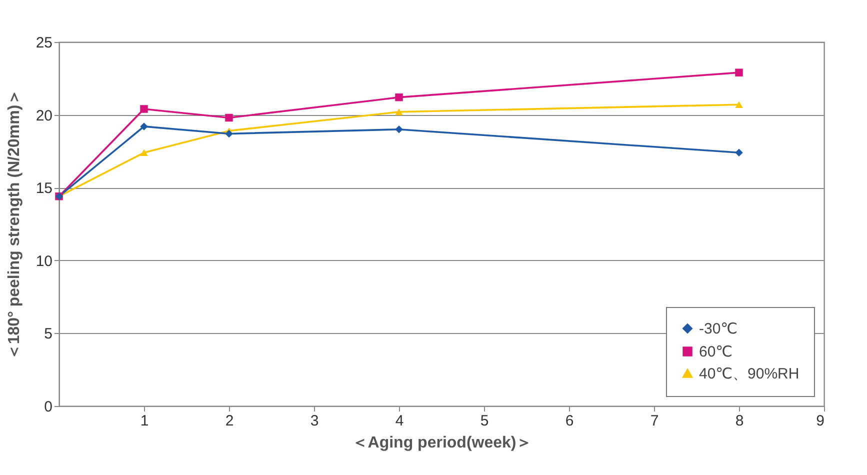 The image size is (867, 475). I want to click on legend-label: 40℃、90%RH, so click(749, 374).